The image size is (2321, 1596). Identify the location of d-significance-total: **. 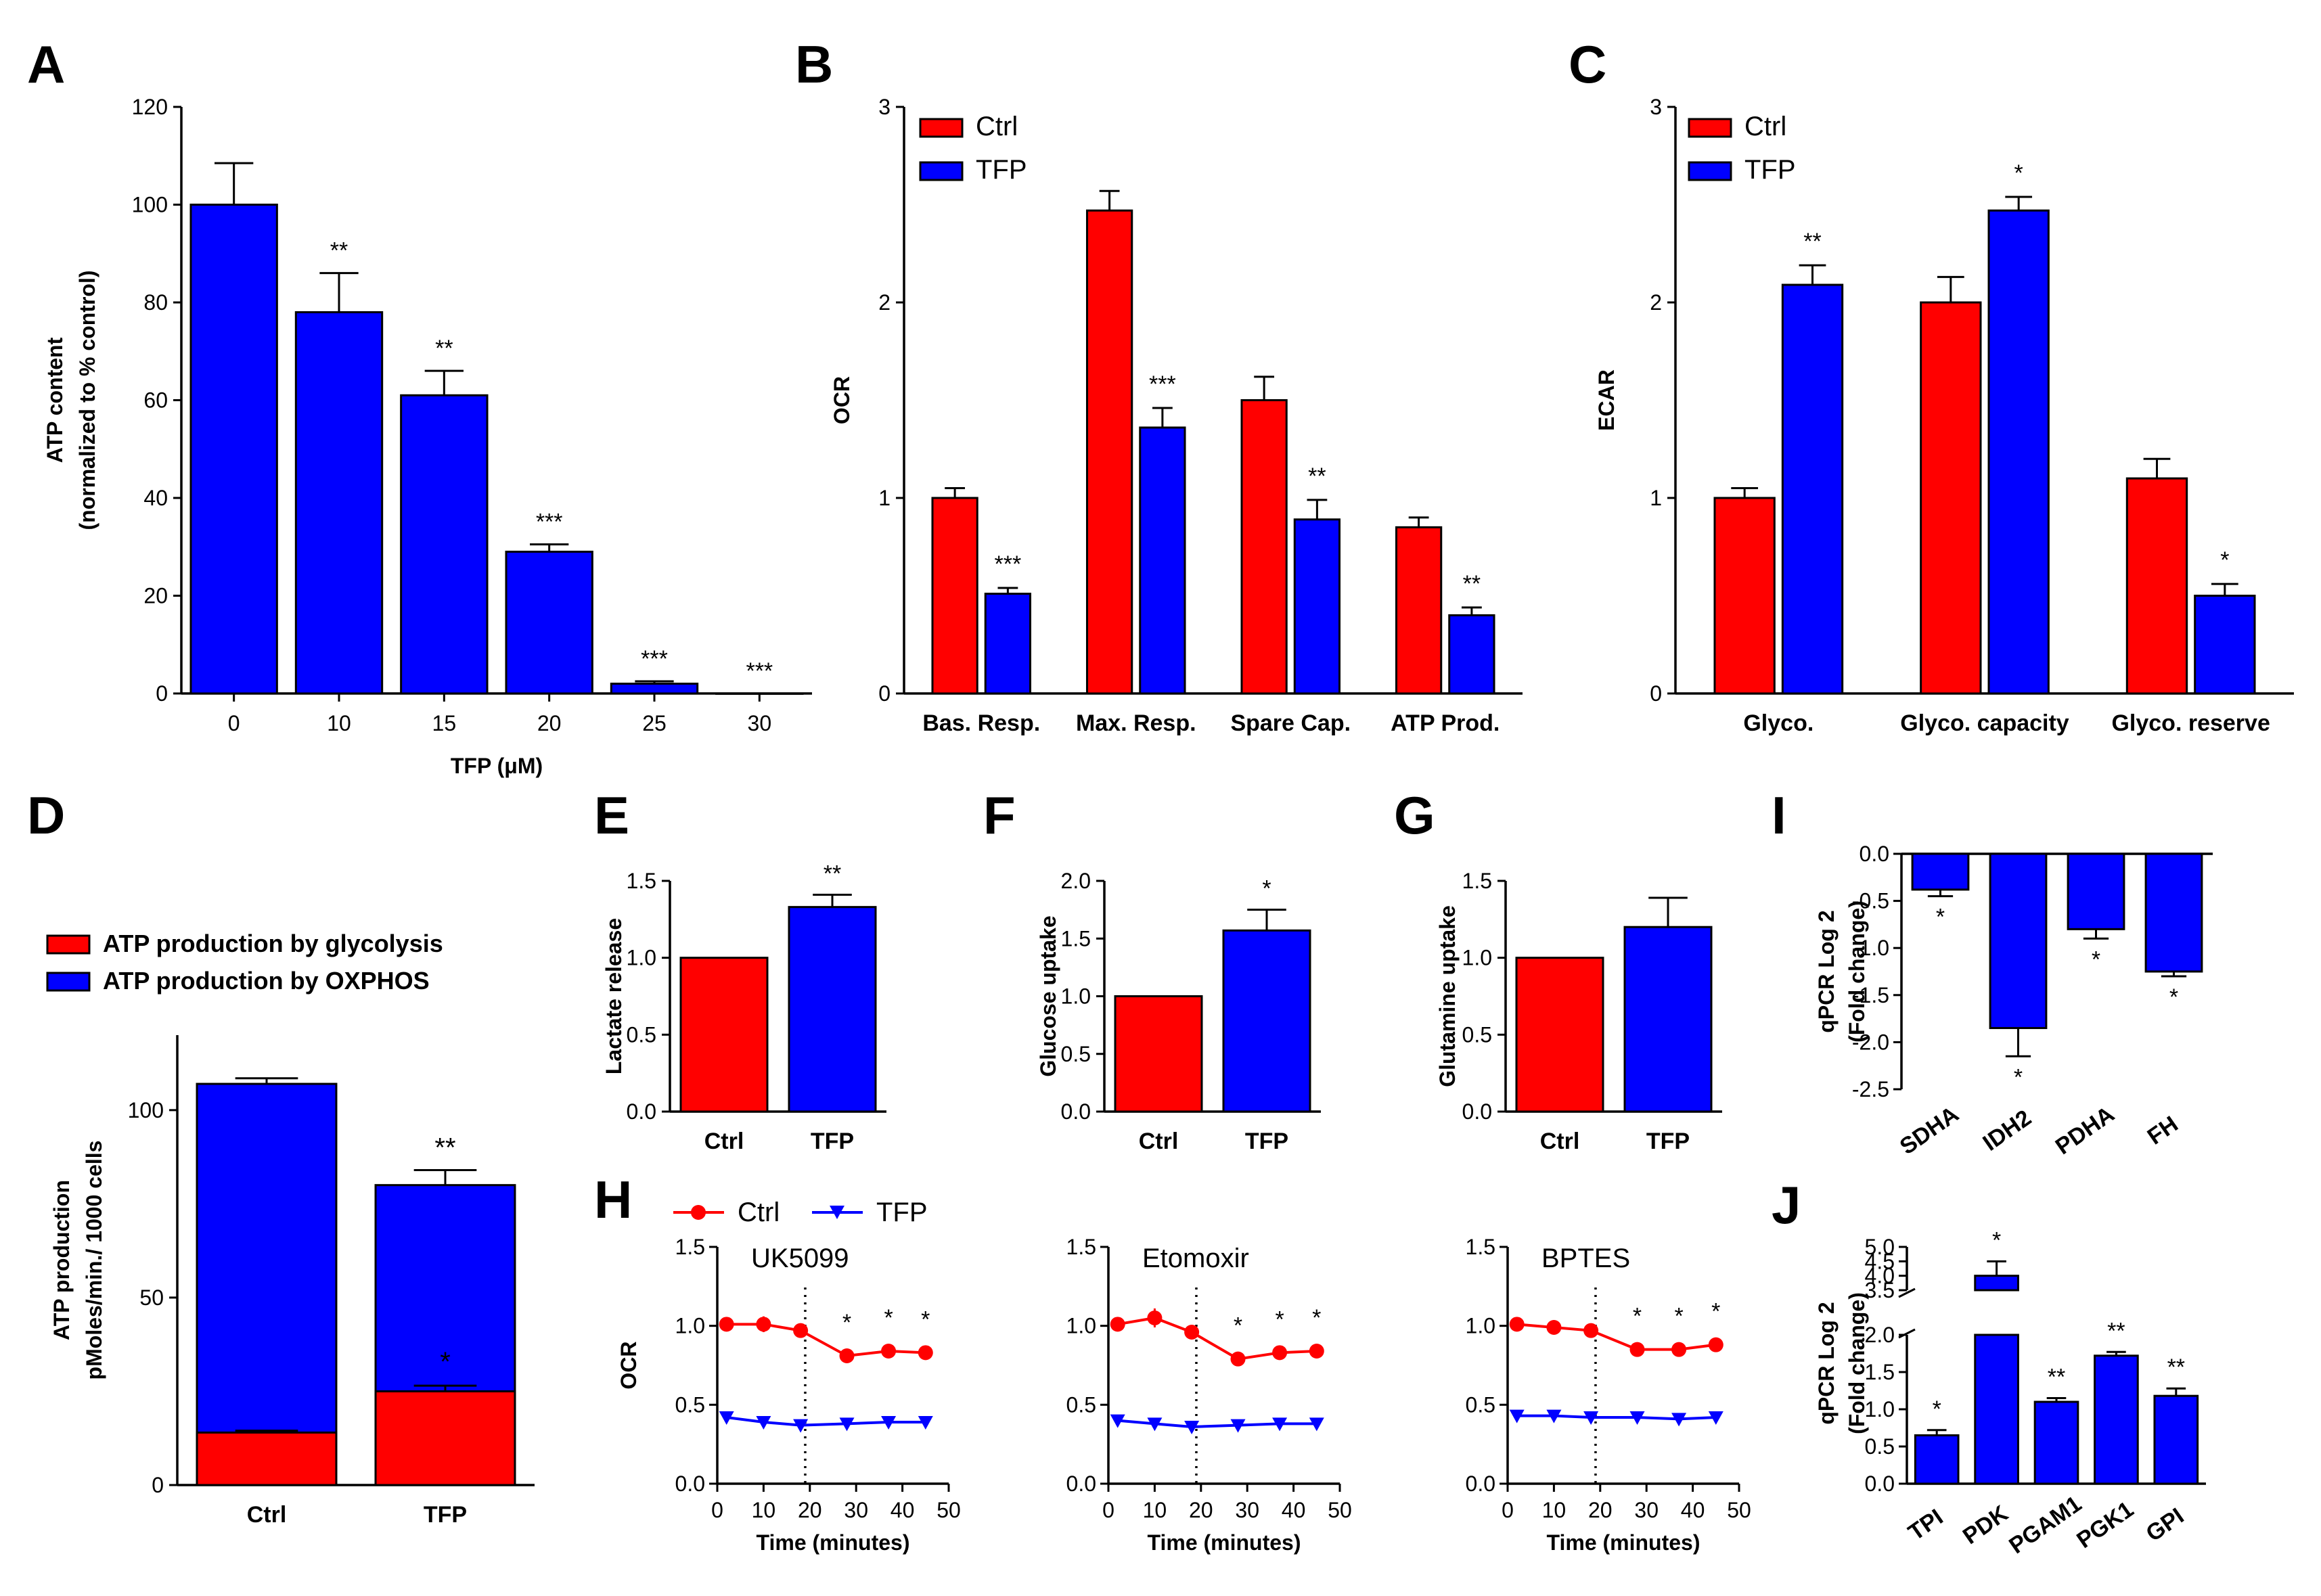
(444, 1148).